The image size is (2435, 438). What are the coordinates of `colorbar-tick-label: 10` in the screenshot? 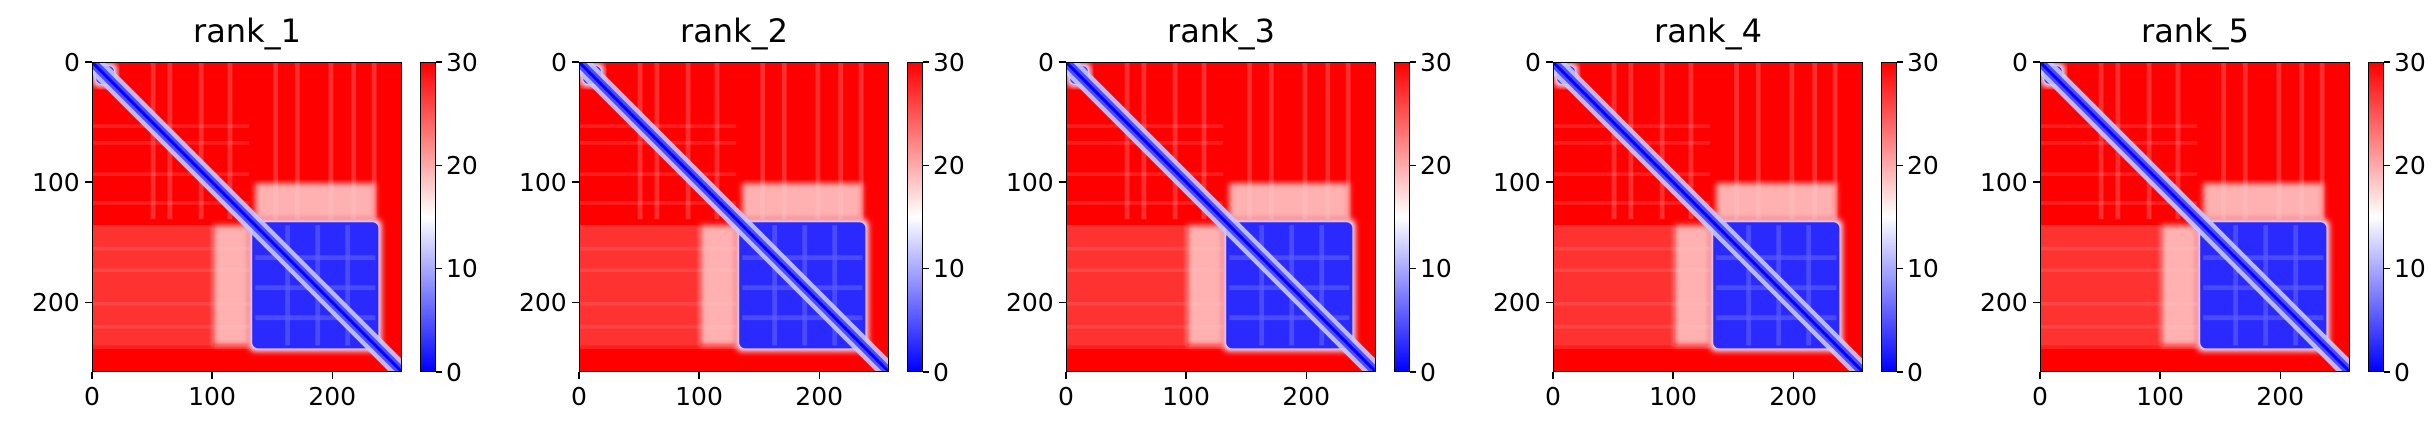 It's located at (949, 269).